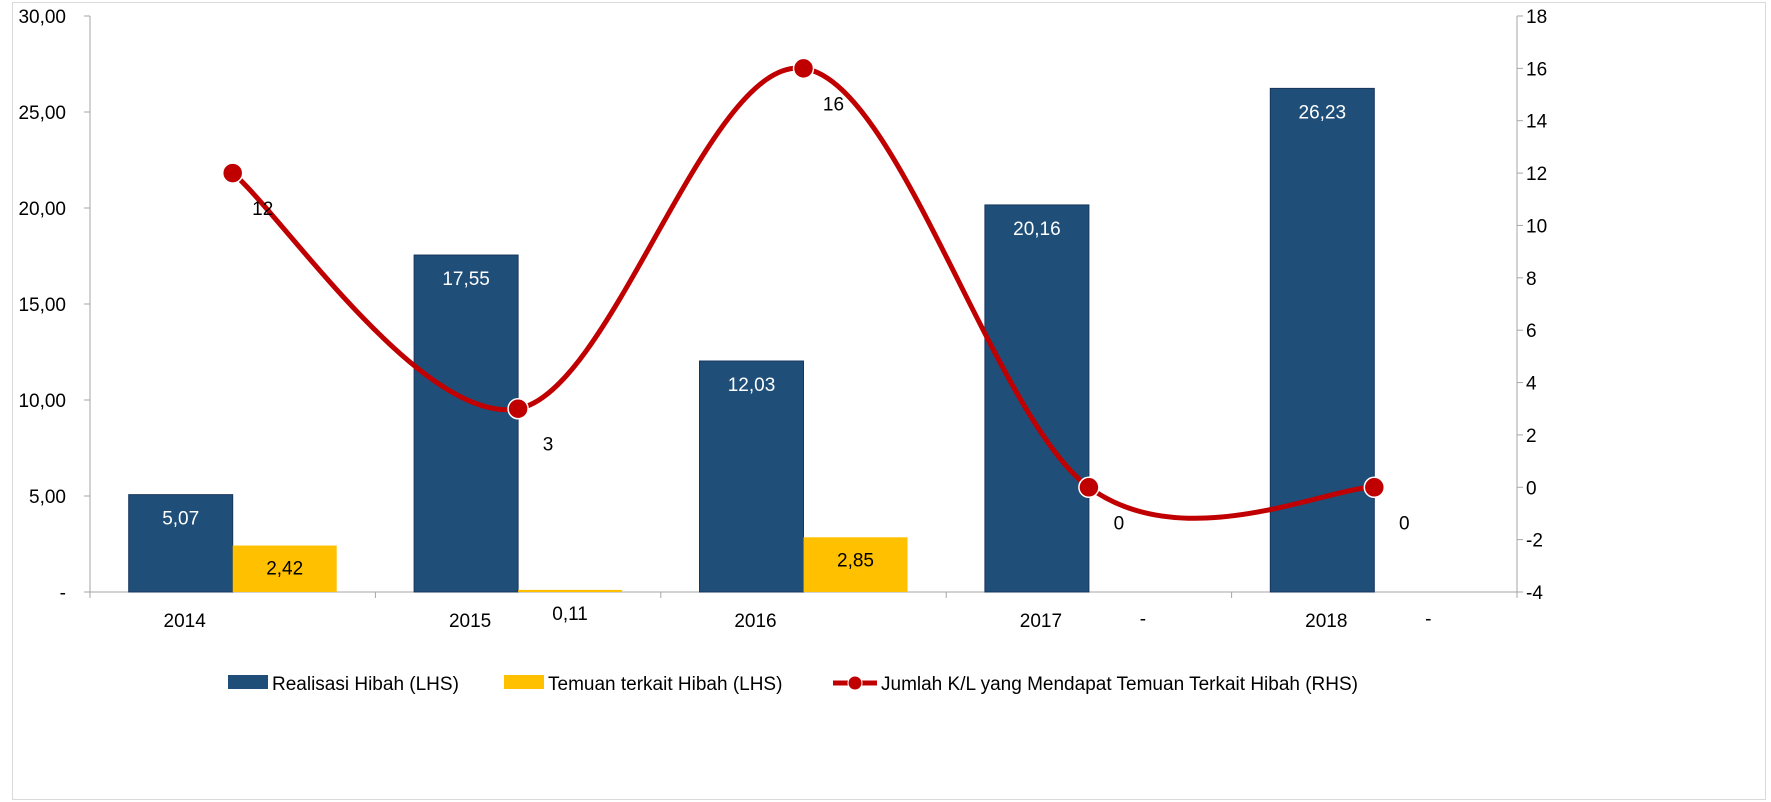 This screenshot has height=802, width=1771. Describe the element at coordinates (42, 305) in the screenshot. I see `left-axis-tick-label: 15,00` at that location.